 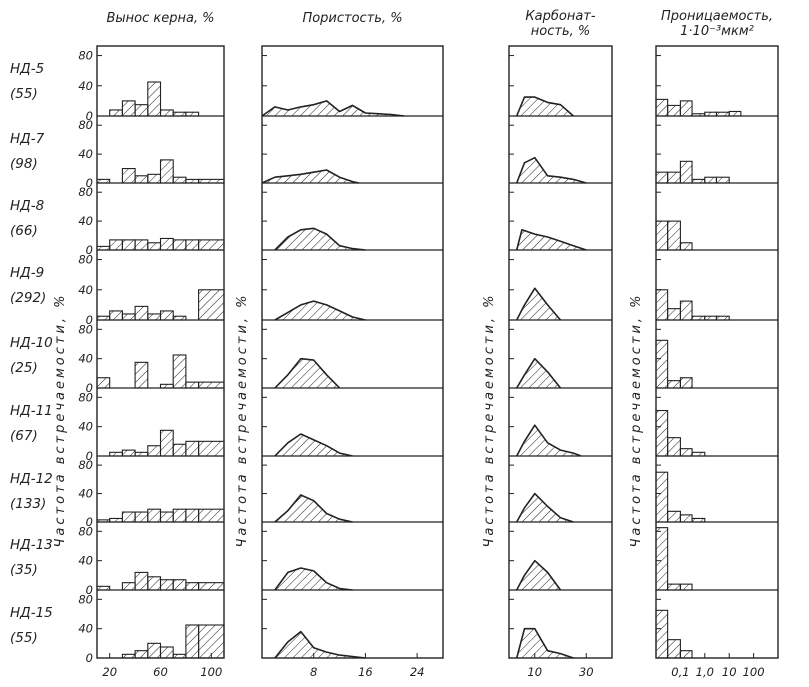 I want to click on well-label: НД-10 (25), so click(x=31, y=355).